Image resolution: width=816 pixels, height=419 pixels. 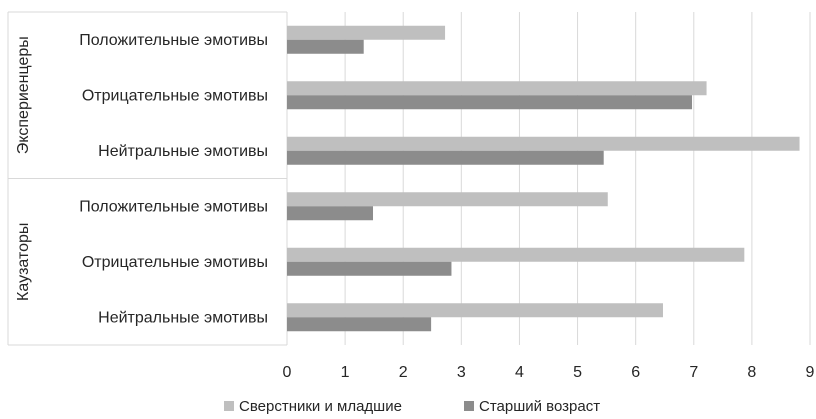 I want to click on x-tick-label: 2, so click(x=403, y=372).